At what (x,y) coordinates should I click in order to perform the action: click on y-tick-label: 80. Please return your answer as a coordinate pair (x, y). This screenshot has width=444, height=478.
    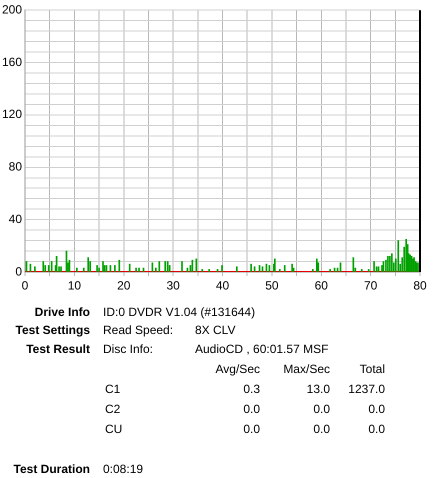
    Looking at the image, I should click on (15, 167).